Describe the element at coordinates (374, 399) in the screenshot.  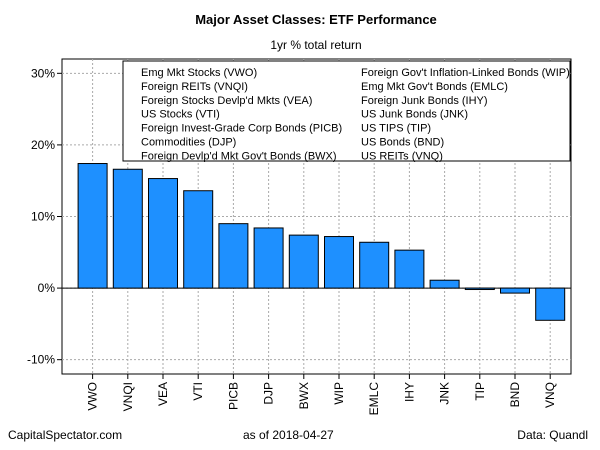
I see `x-tick-label: EMLC` at that location.